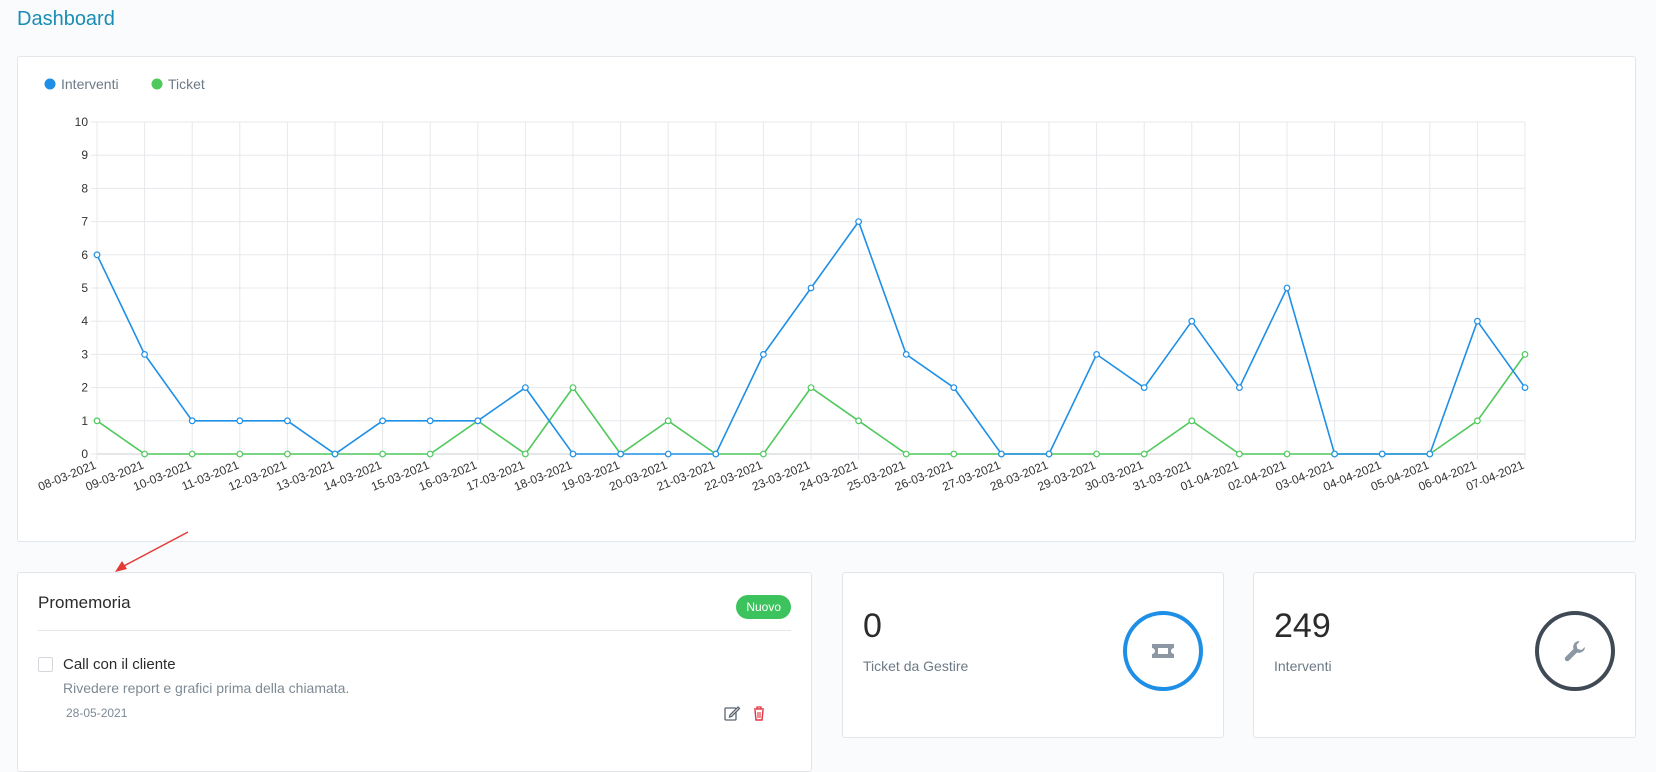 This screenshot has width=1656, height=772. What do you see at coordinates (82, 122) in the screenshot?
I see `y-tick-label: 10` at bounding box center [82, 122].